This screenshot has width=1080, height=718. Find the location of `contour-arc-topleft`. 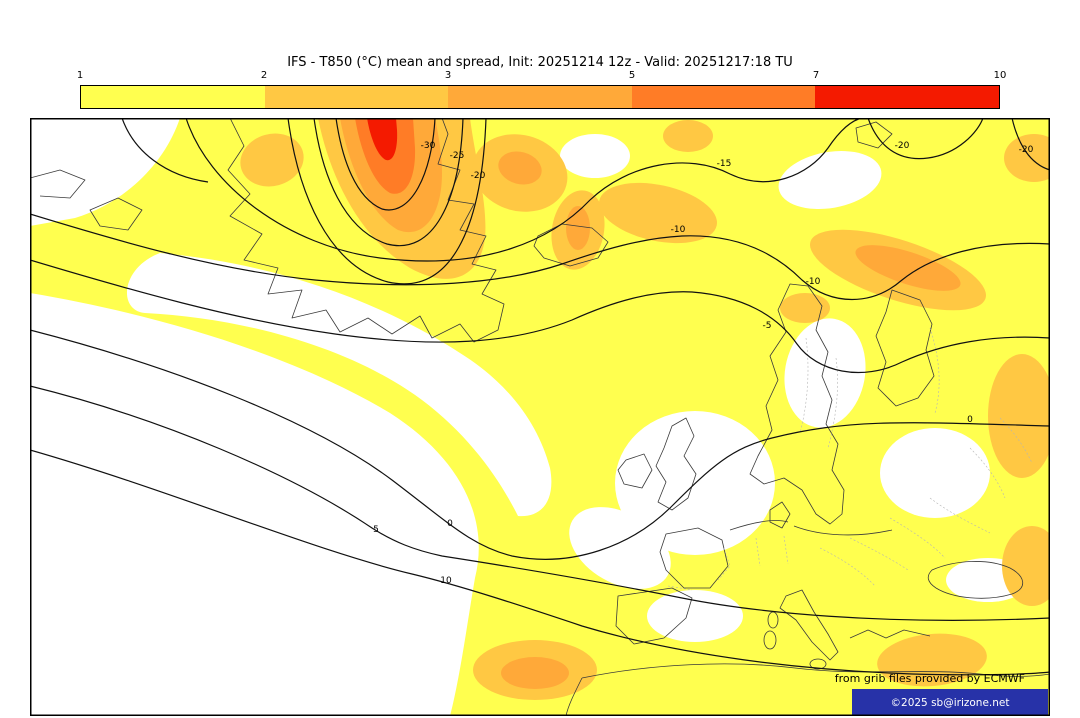

contour-arc-topleft is located at coordinates (165, 150).